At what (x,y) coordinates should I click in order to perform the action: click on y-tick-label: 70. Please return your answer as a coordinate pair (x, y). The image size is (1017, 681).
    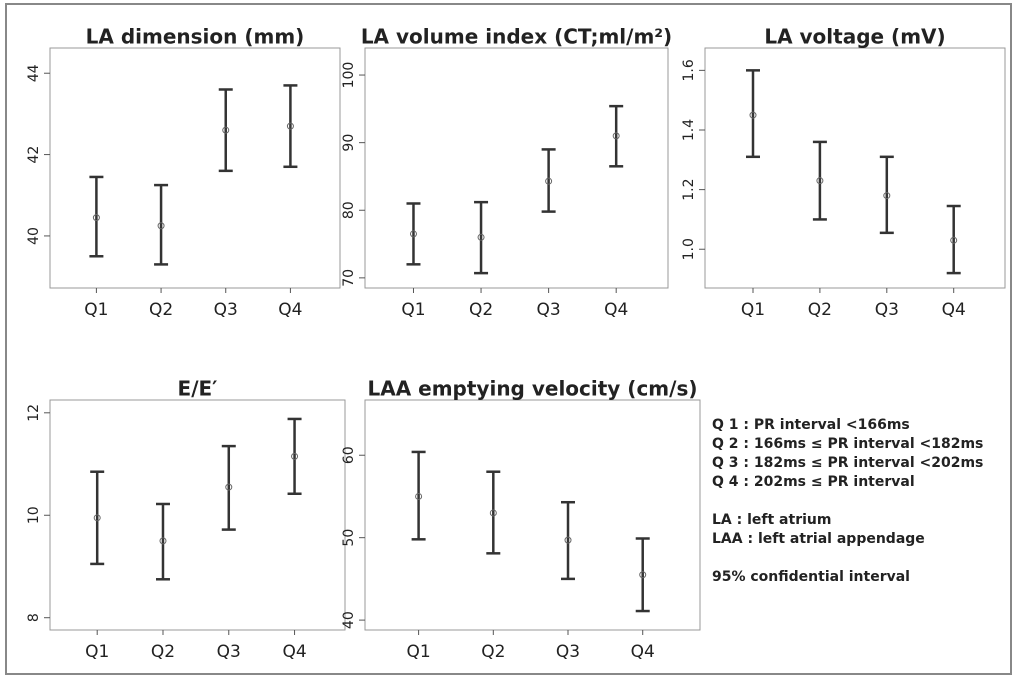
    Looking at the image, I should click on (349, 278).